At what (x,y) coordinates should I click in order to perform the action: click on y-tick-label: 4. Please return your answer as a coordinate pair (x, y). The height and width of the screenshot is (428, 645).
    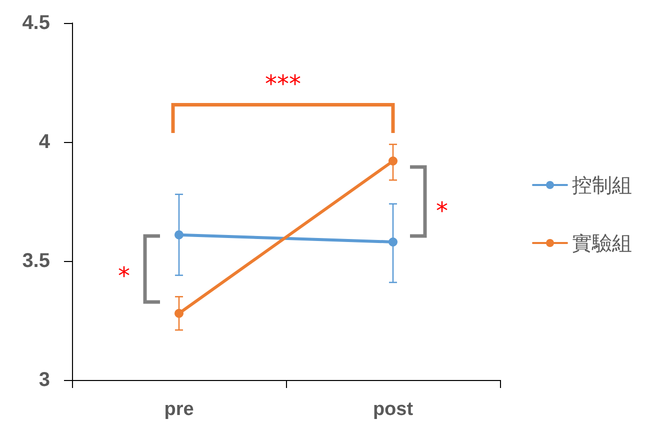
    Looking at the image, I should click on (44, 142).